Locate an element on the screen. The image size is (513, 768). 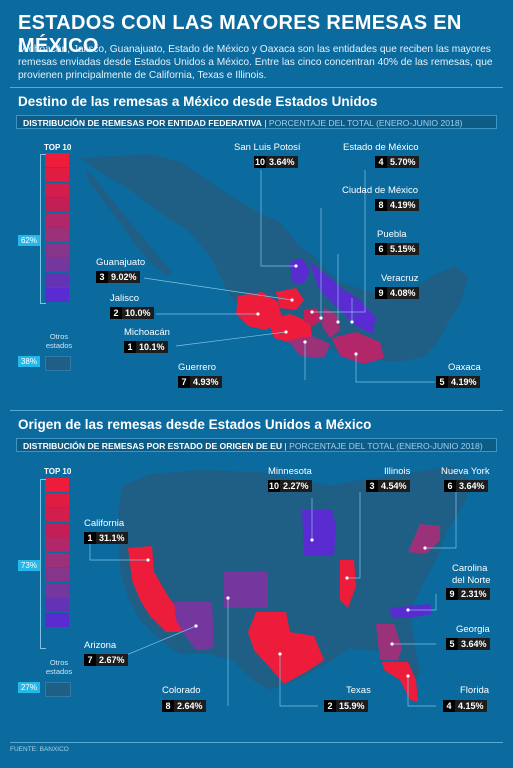
mx-marker-slp is located at coordinates (296, 266).